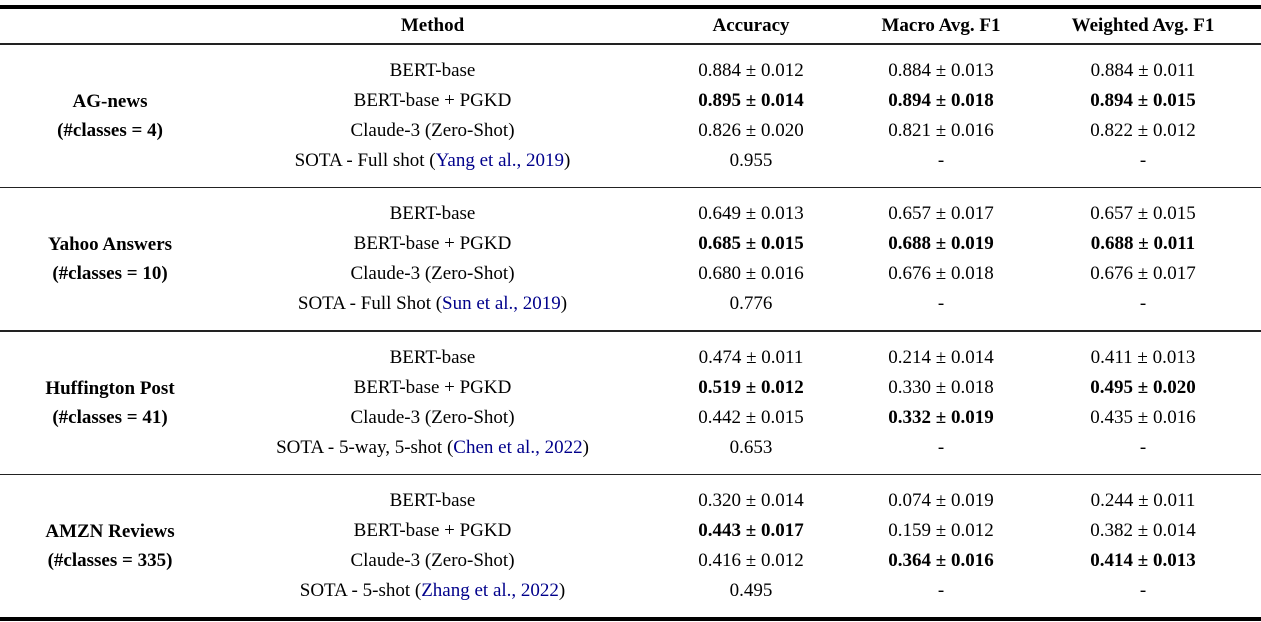 Image resolution: width=1261 pixels, height=622 pixels. What do you see at coordinates (941, 100) in the screenshot?
I see `macro-f1-value: 0.894 ± 0.018` at bounding box center [941, 100].